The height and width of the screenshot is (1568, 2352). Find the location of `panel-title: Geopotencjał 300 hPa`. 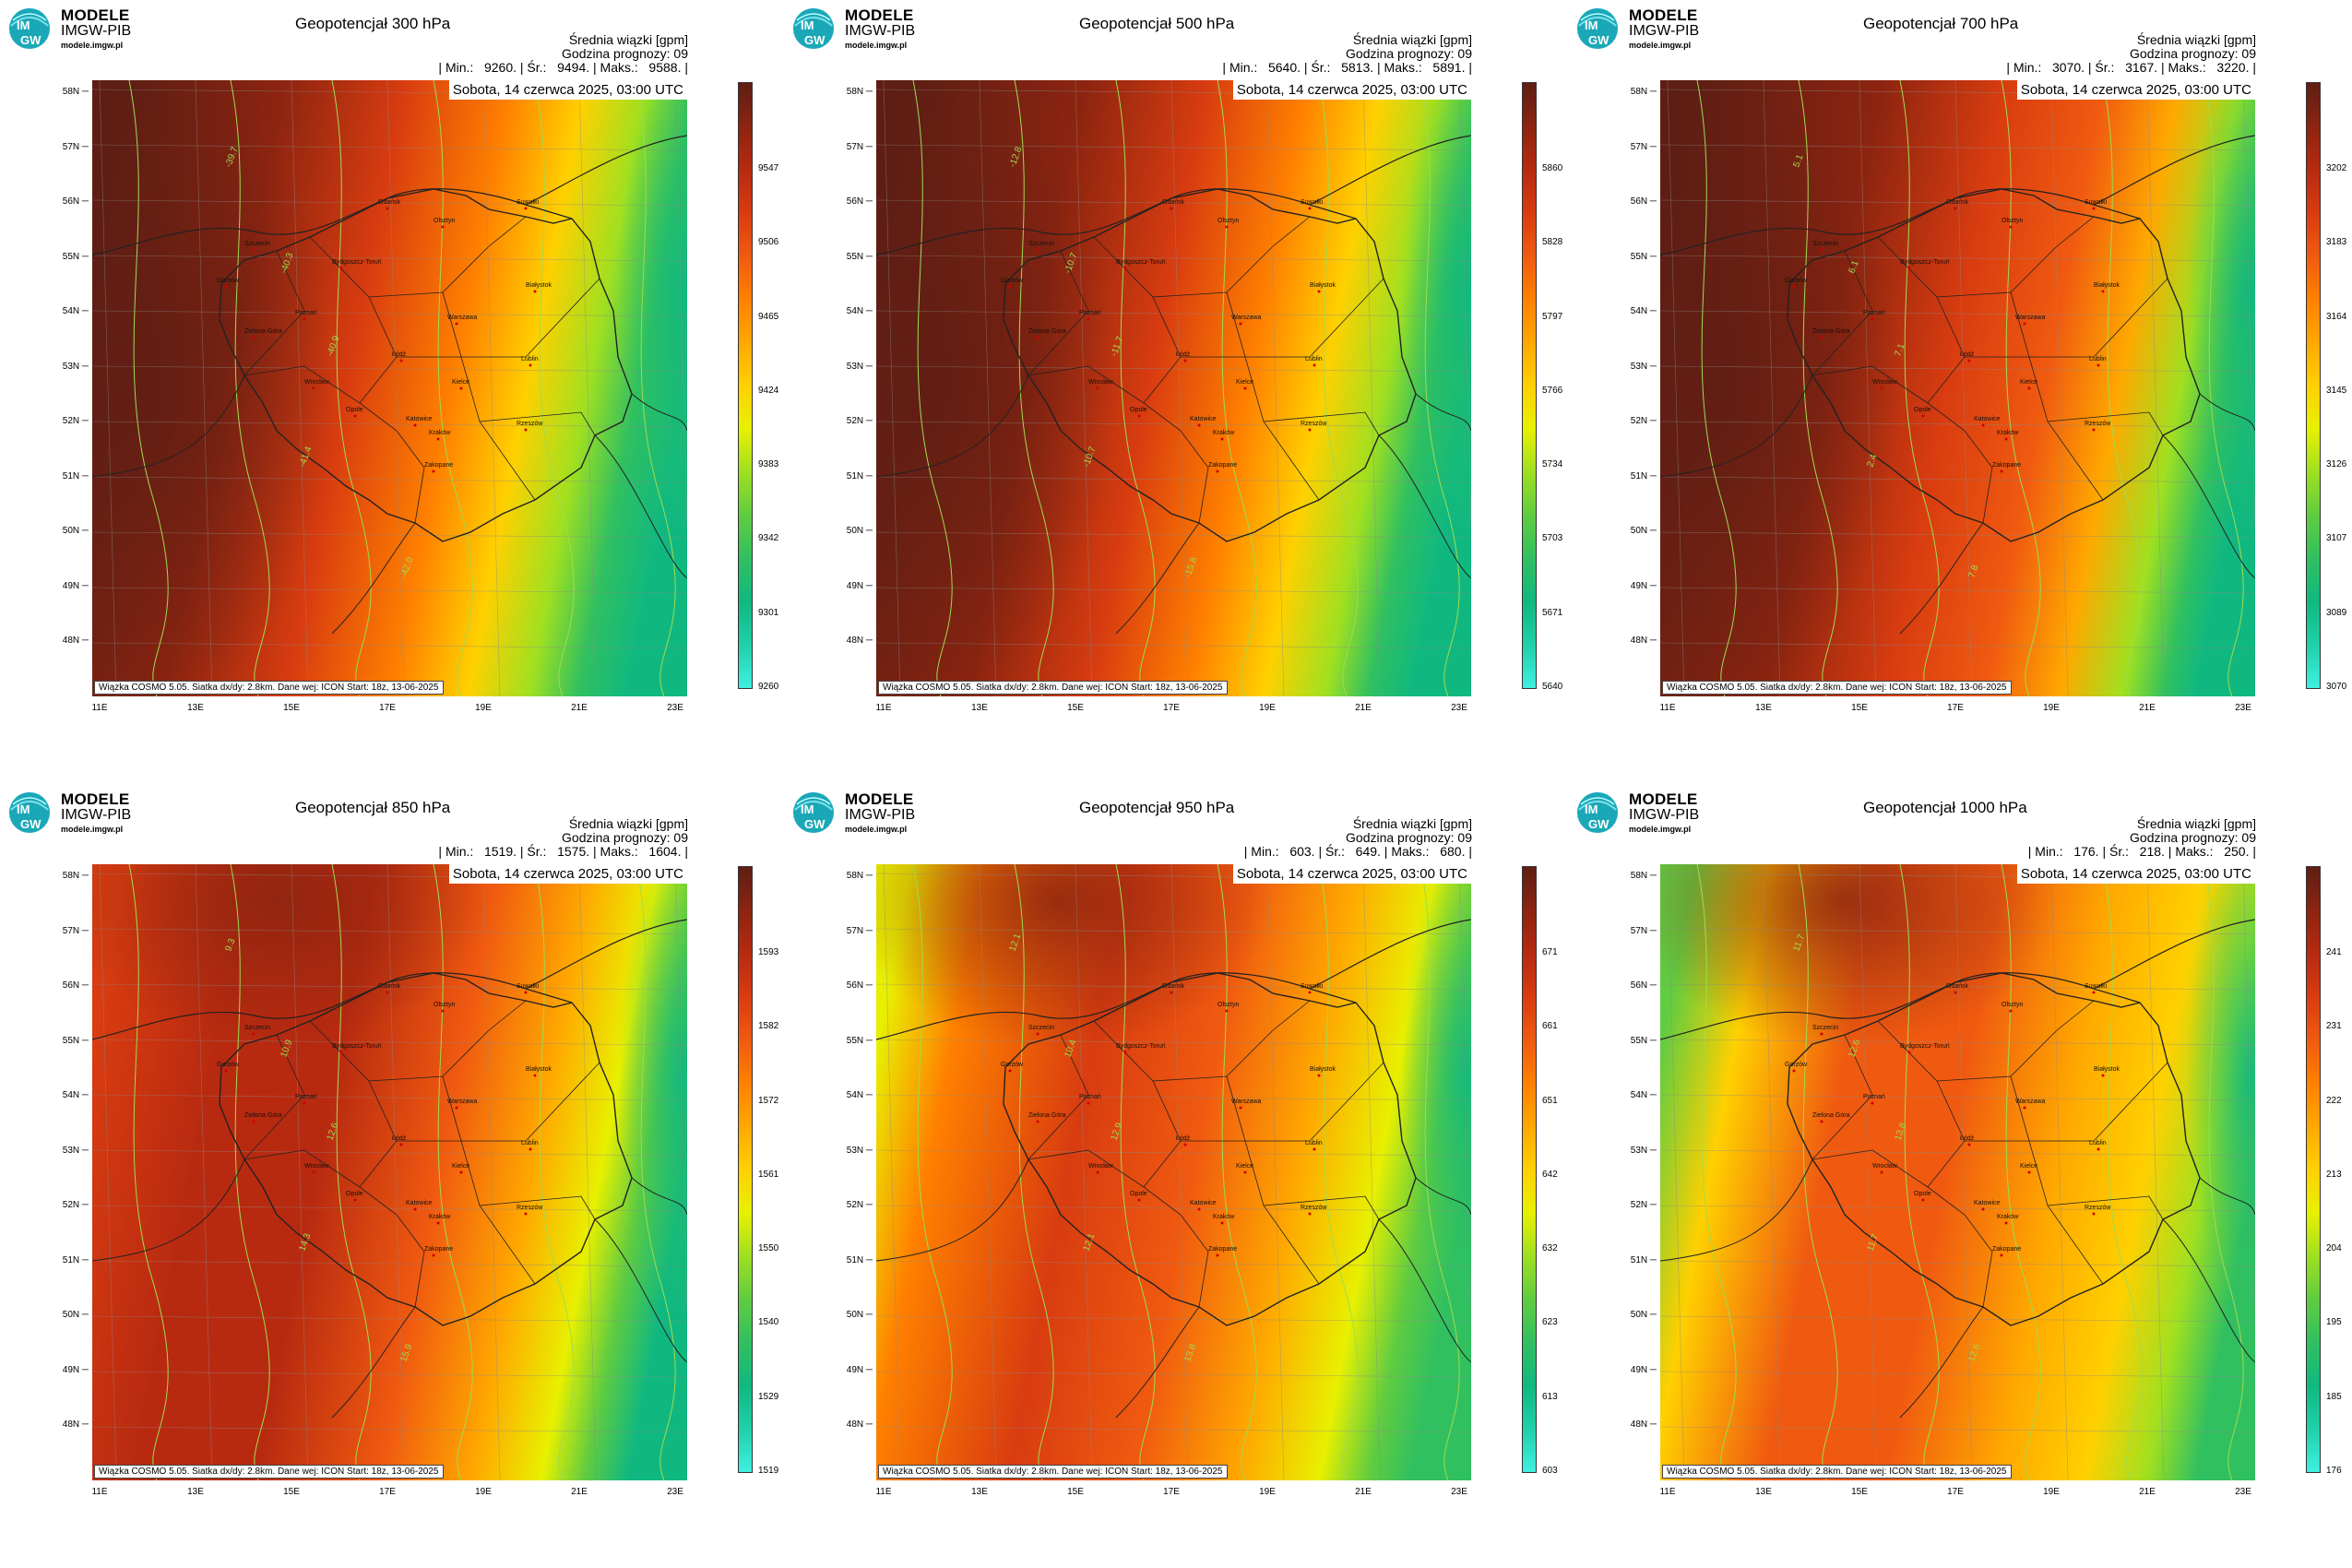

panel-title: Geopotencjał 300 hPa is located at coordinates (373, 23).